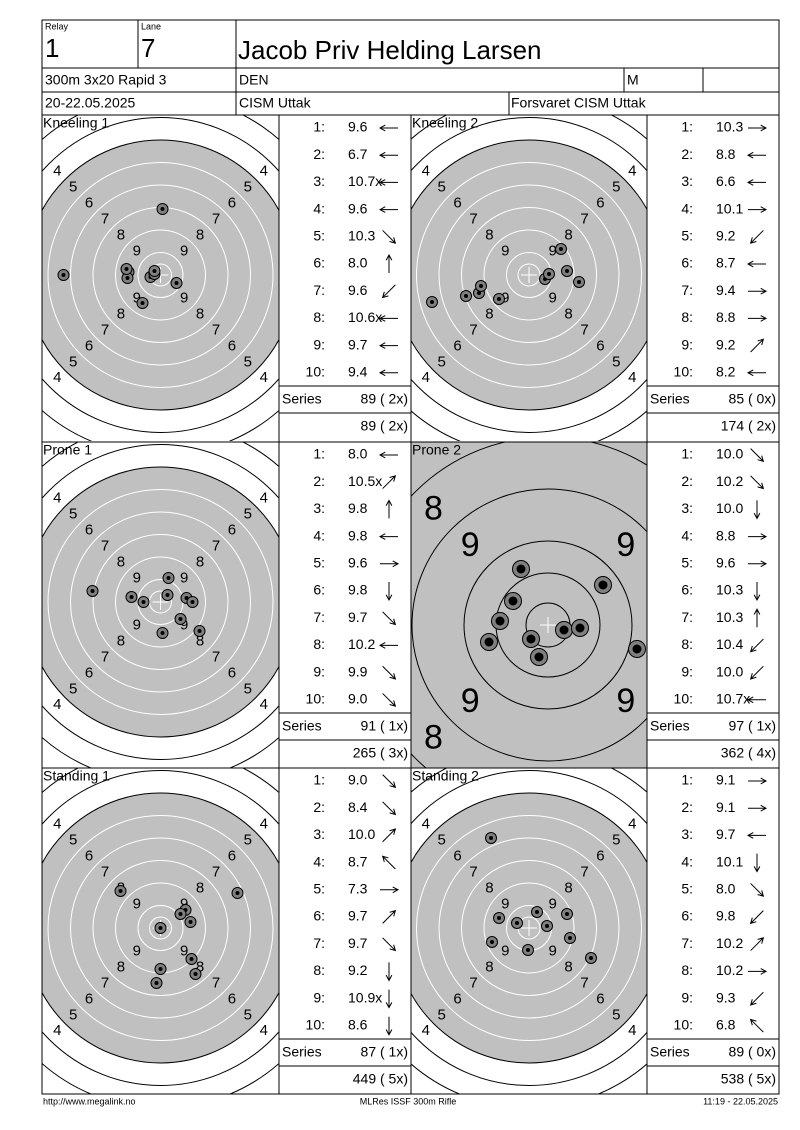  What do you see at coordinates (365, 317) in the screenshot?
I see `shot-score: 10.6x` at bounding box center [365, 317].